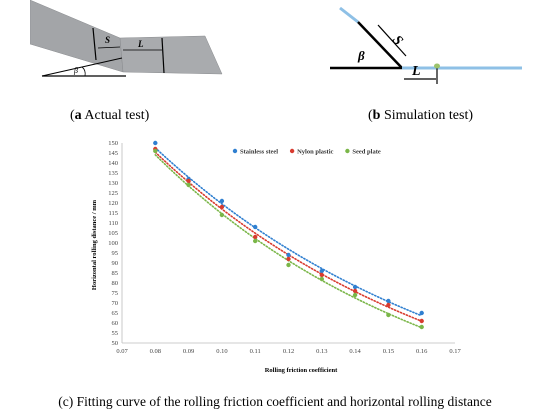 The width and height of the screenshot is (550, 415). What do you see at coordinates (113, 183) in the screenshot?
I see `y-tick-label: 130` at bounding box center [113, 183].